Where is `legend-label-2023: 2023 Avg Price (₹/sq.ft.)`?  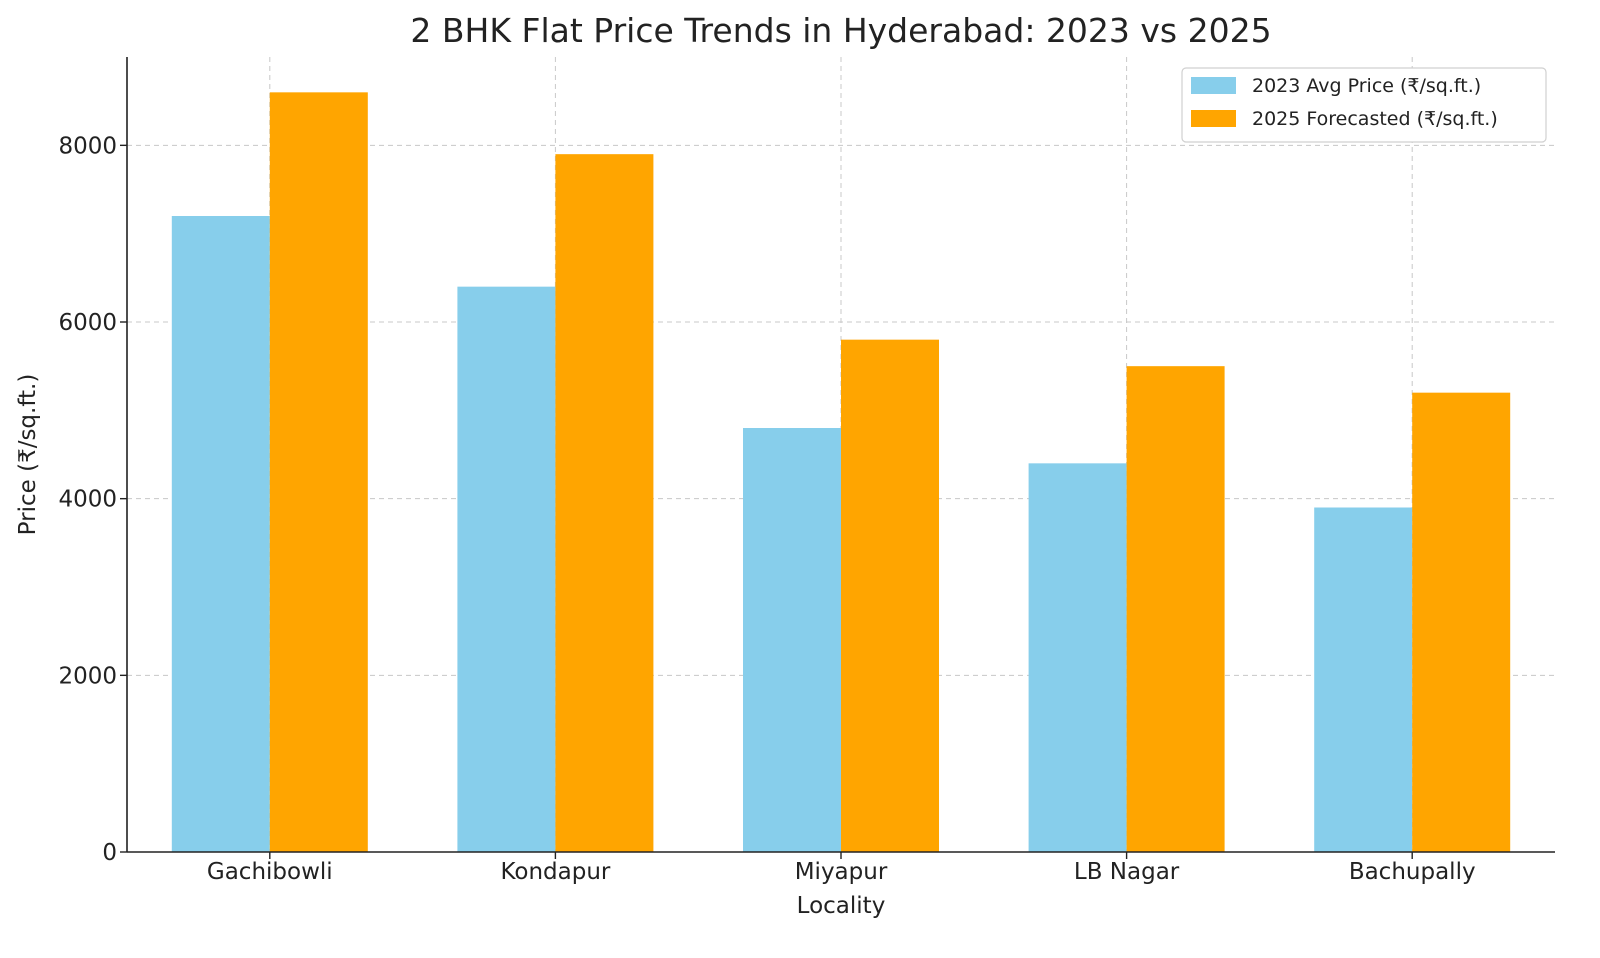 legend-label-2023: 2023 Avg Price (₹/sq.ft.) is located at coordinates (1366, 86).